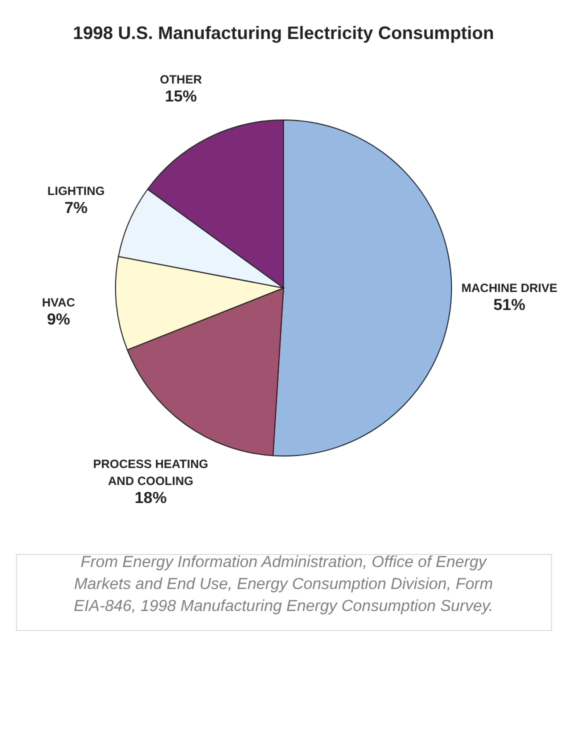 This screenshot has width=575, height=734. What do you see at coordinates (509, 305) in the screenshot?
I see `data-label: 51%` at bounding box center [509, 305].